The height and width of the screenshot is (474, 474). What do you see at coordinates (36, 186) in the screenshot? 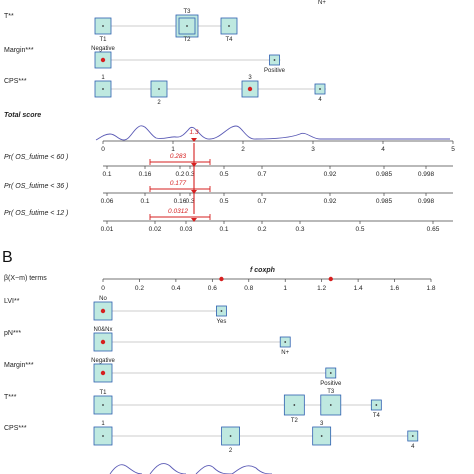
I see `prob-label-36: Pr( OS_futime < 36 )` at bounding box center [36, 186].